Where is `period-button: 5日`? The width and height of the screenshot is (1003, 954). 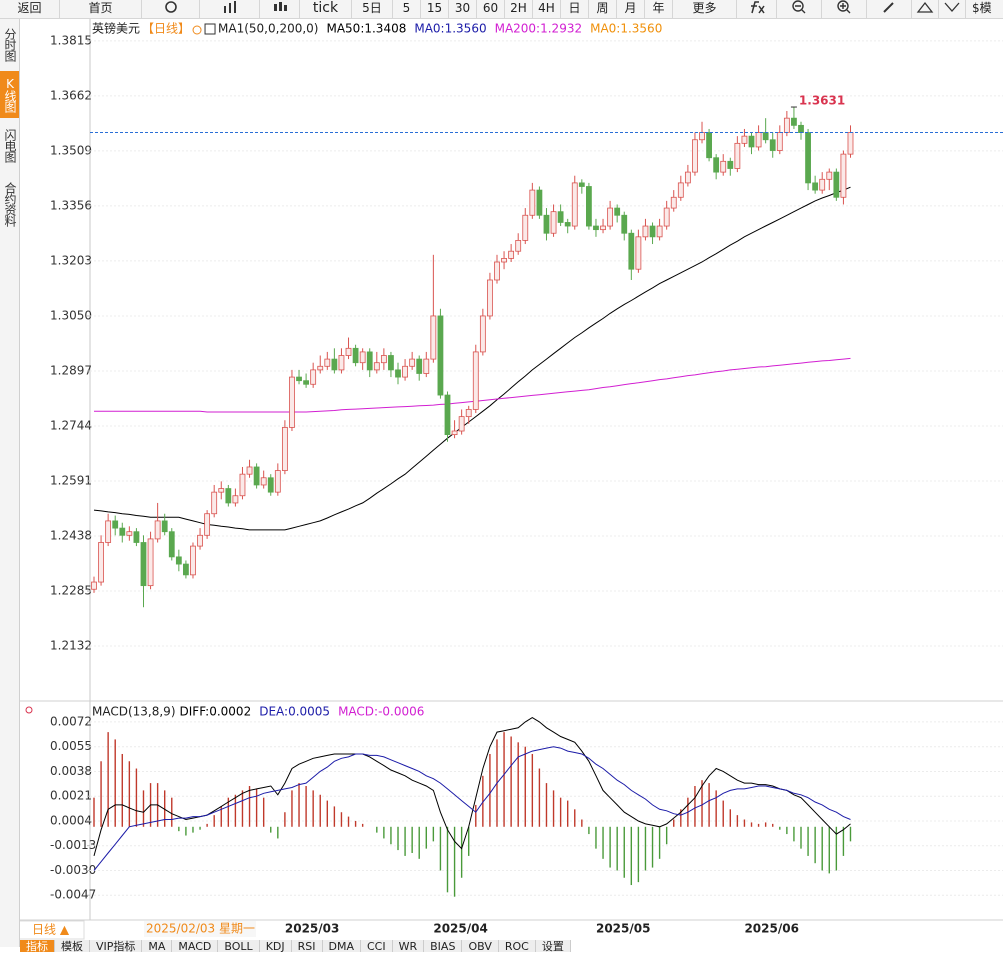
period-button: 5日 is located at coordinates (372, 9).